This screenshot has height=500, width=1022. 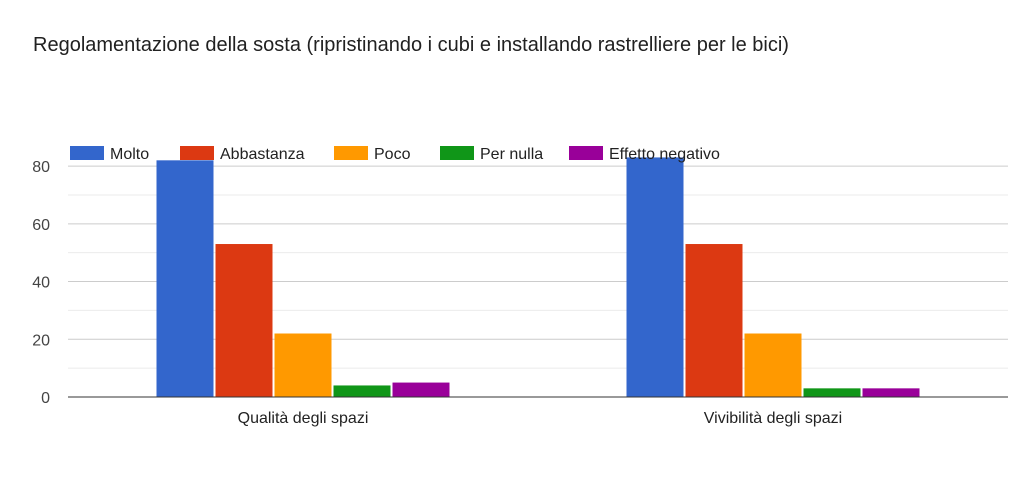 I want to click on legend-swatch-molto, so click(x=87, y=153).